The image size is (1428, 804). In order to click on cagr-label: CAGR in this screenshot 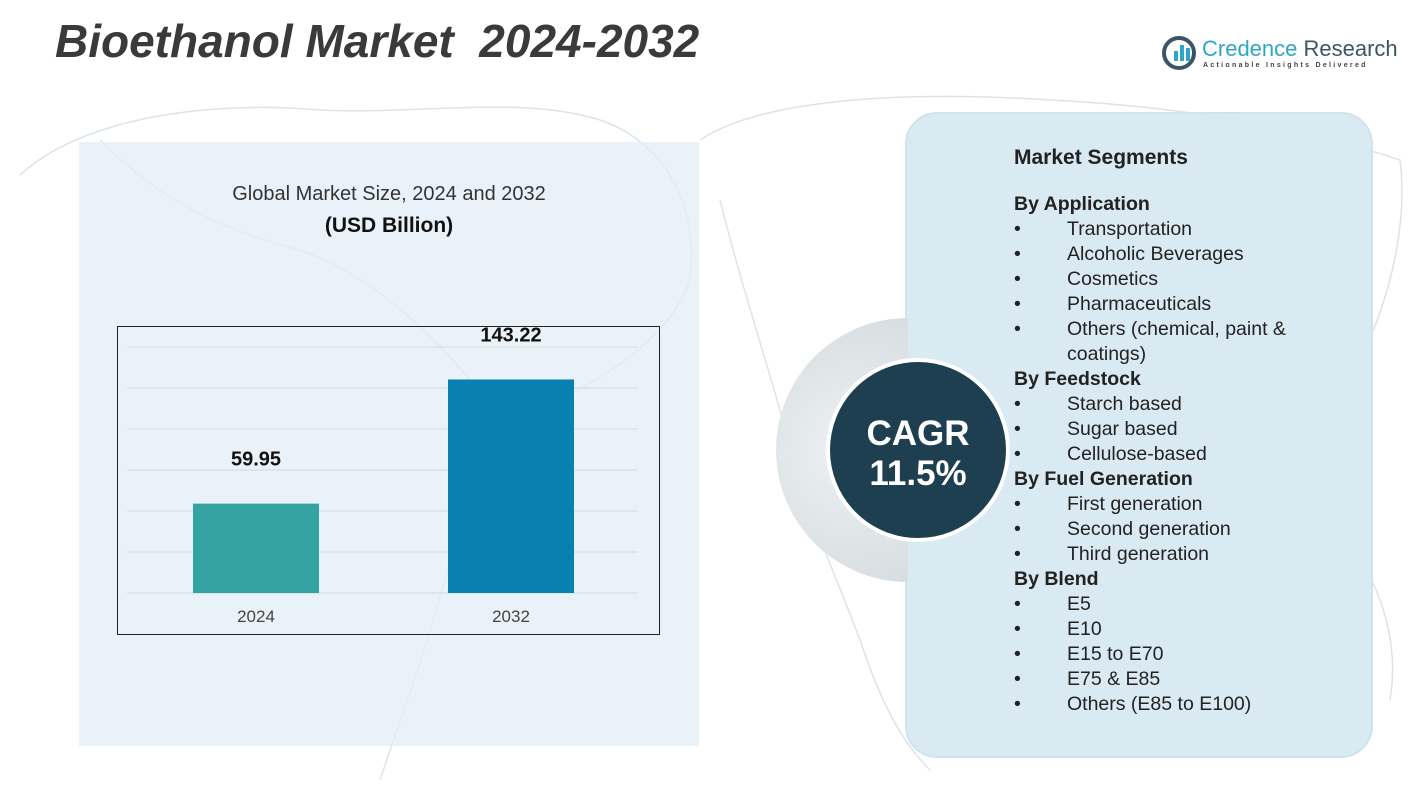, I will do `click(918, 433)`.